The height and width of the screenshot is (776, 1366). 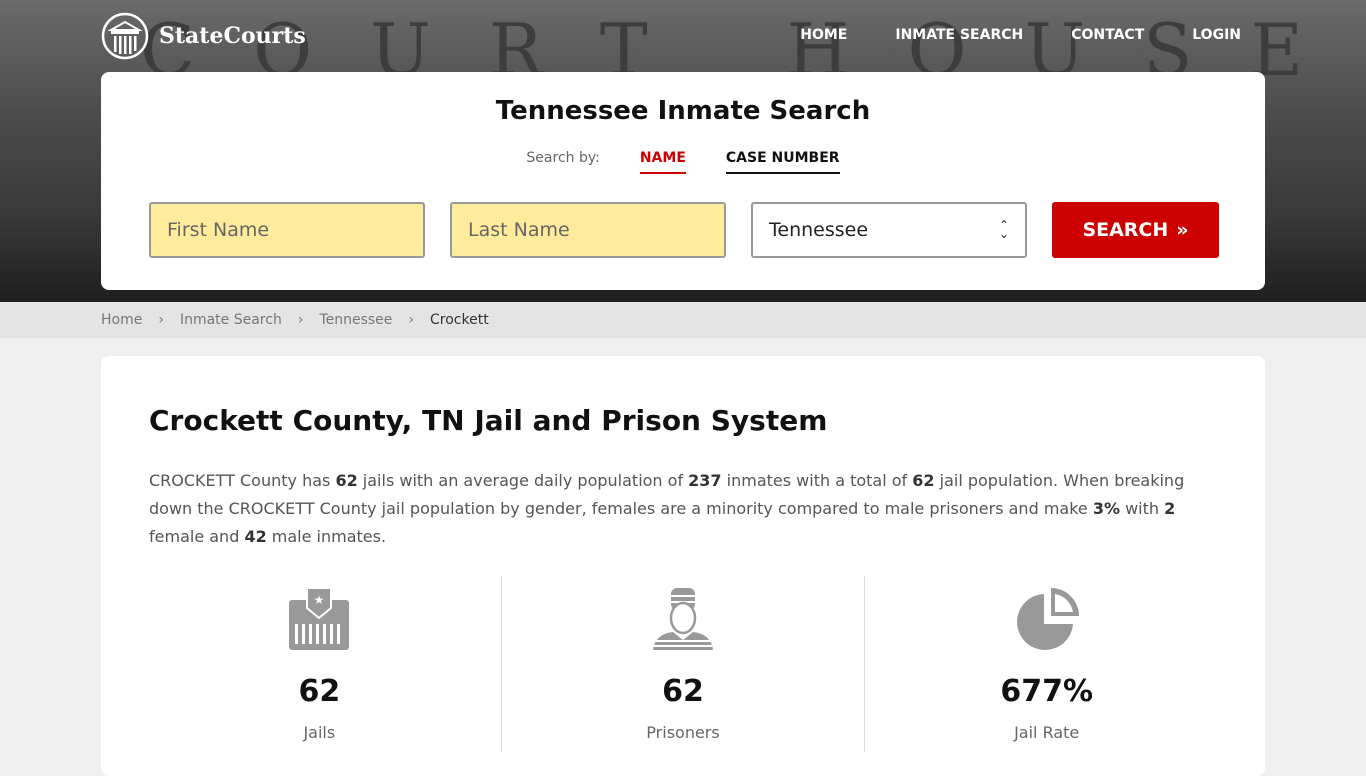 I want to click on last-name-input: Last Name, so click(x=588, y=230).